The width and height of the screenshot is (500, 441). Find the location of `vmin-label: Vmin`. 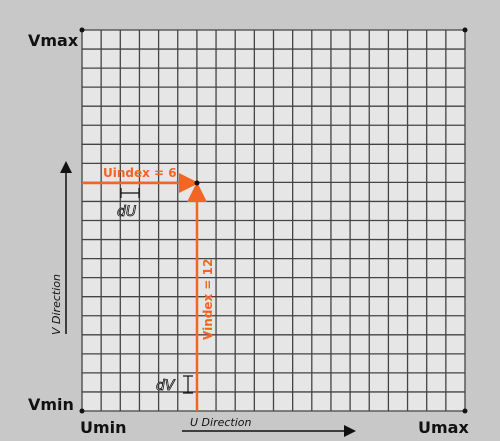

vmin-label: Vmin is located at coordinates (51, 404).